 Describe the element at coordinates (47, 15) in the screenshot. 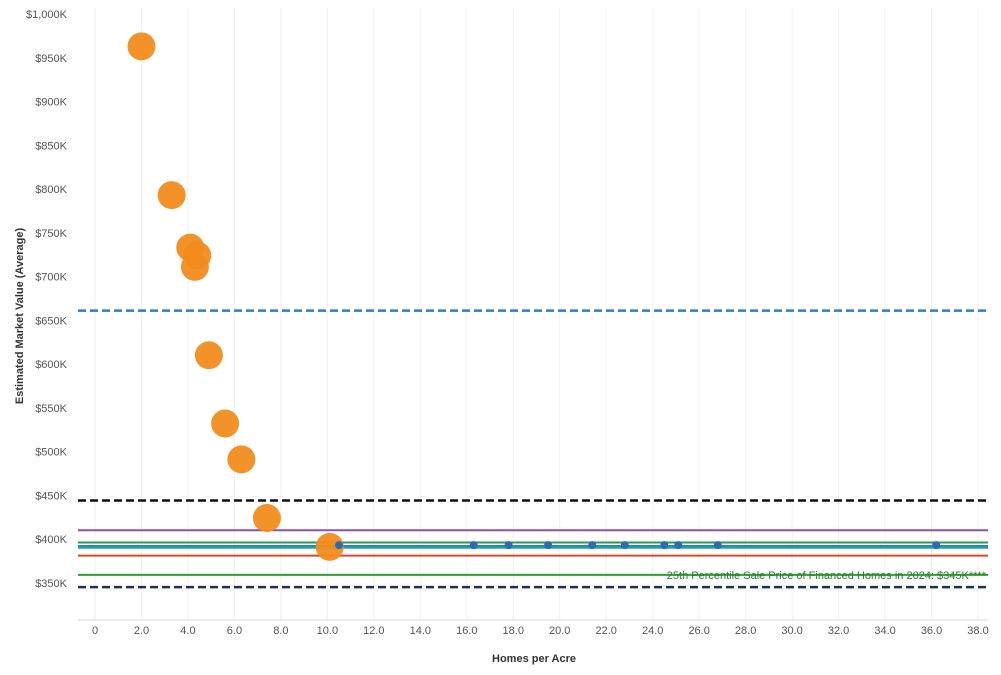

I see `y-tick-label: $1,000K` at that location.